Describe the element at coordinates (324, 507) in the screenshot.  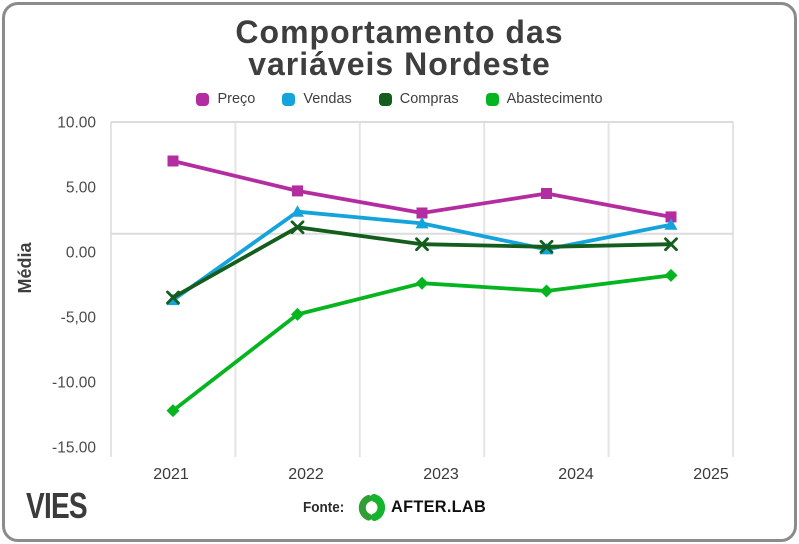
I see `source-label: Fonte:` at that location.